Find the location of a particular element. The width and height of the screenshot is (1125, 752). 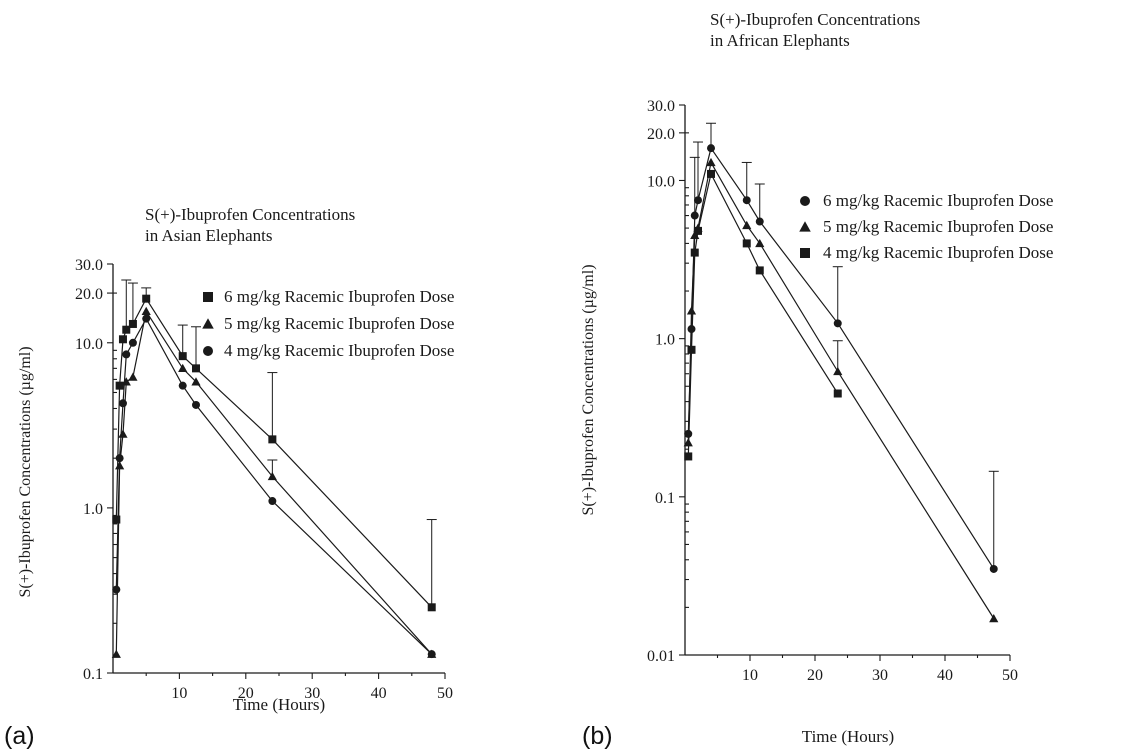

chart-title-line: in Asian Elephants is located at coordinates (208, 235).